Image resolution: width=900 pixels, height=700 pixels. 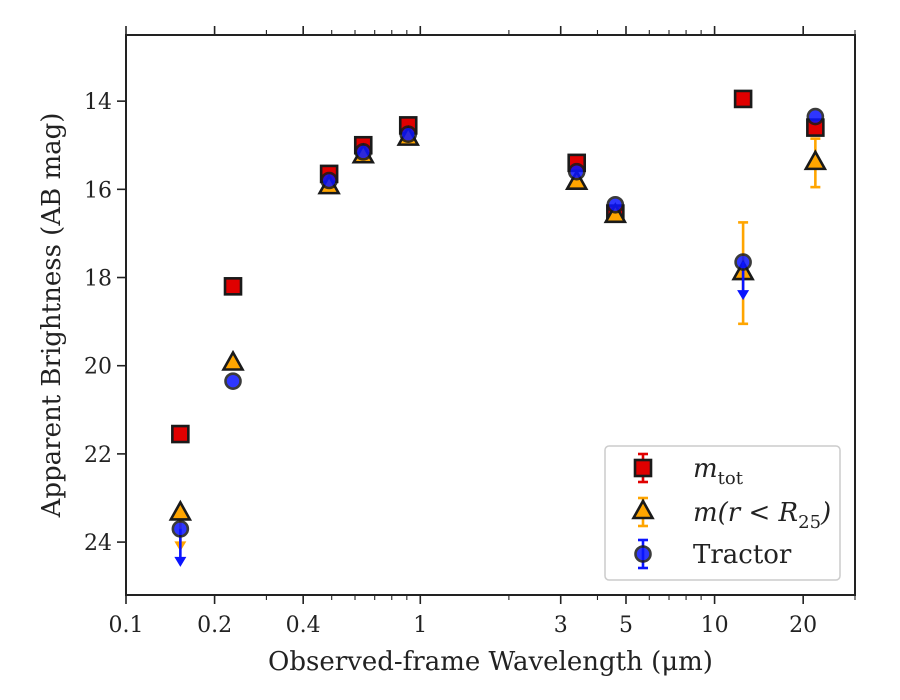 What do you see at coordinates (731, 478) in the screenshot?
I see `legend-label-subscript: tot` at bounding box center [731, 478].